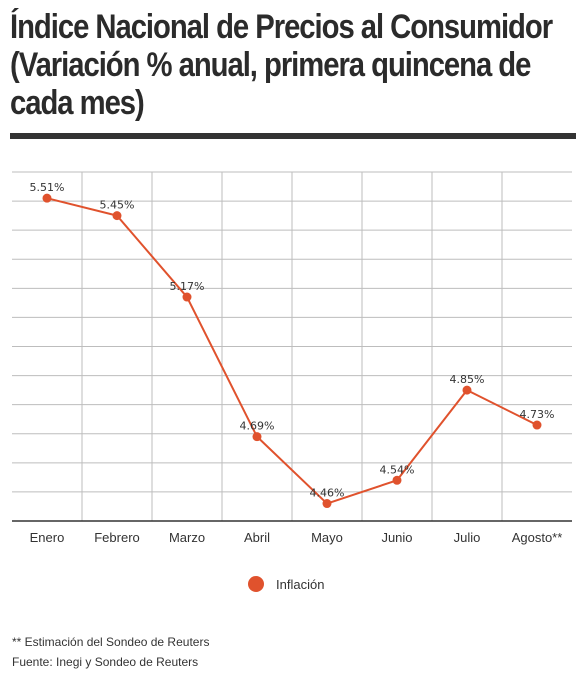 Image resolution: width=587 pixels, height=676 pixels. Describe the element at coordinates (77, 103) in the screenshot. I see `title-line-3: cada mes)` at that location.